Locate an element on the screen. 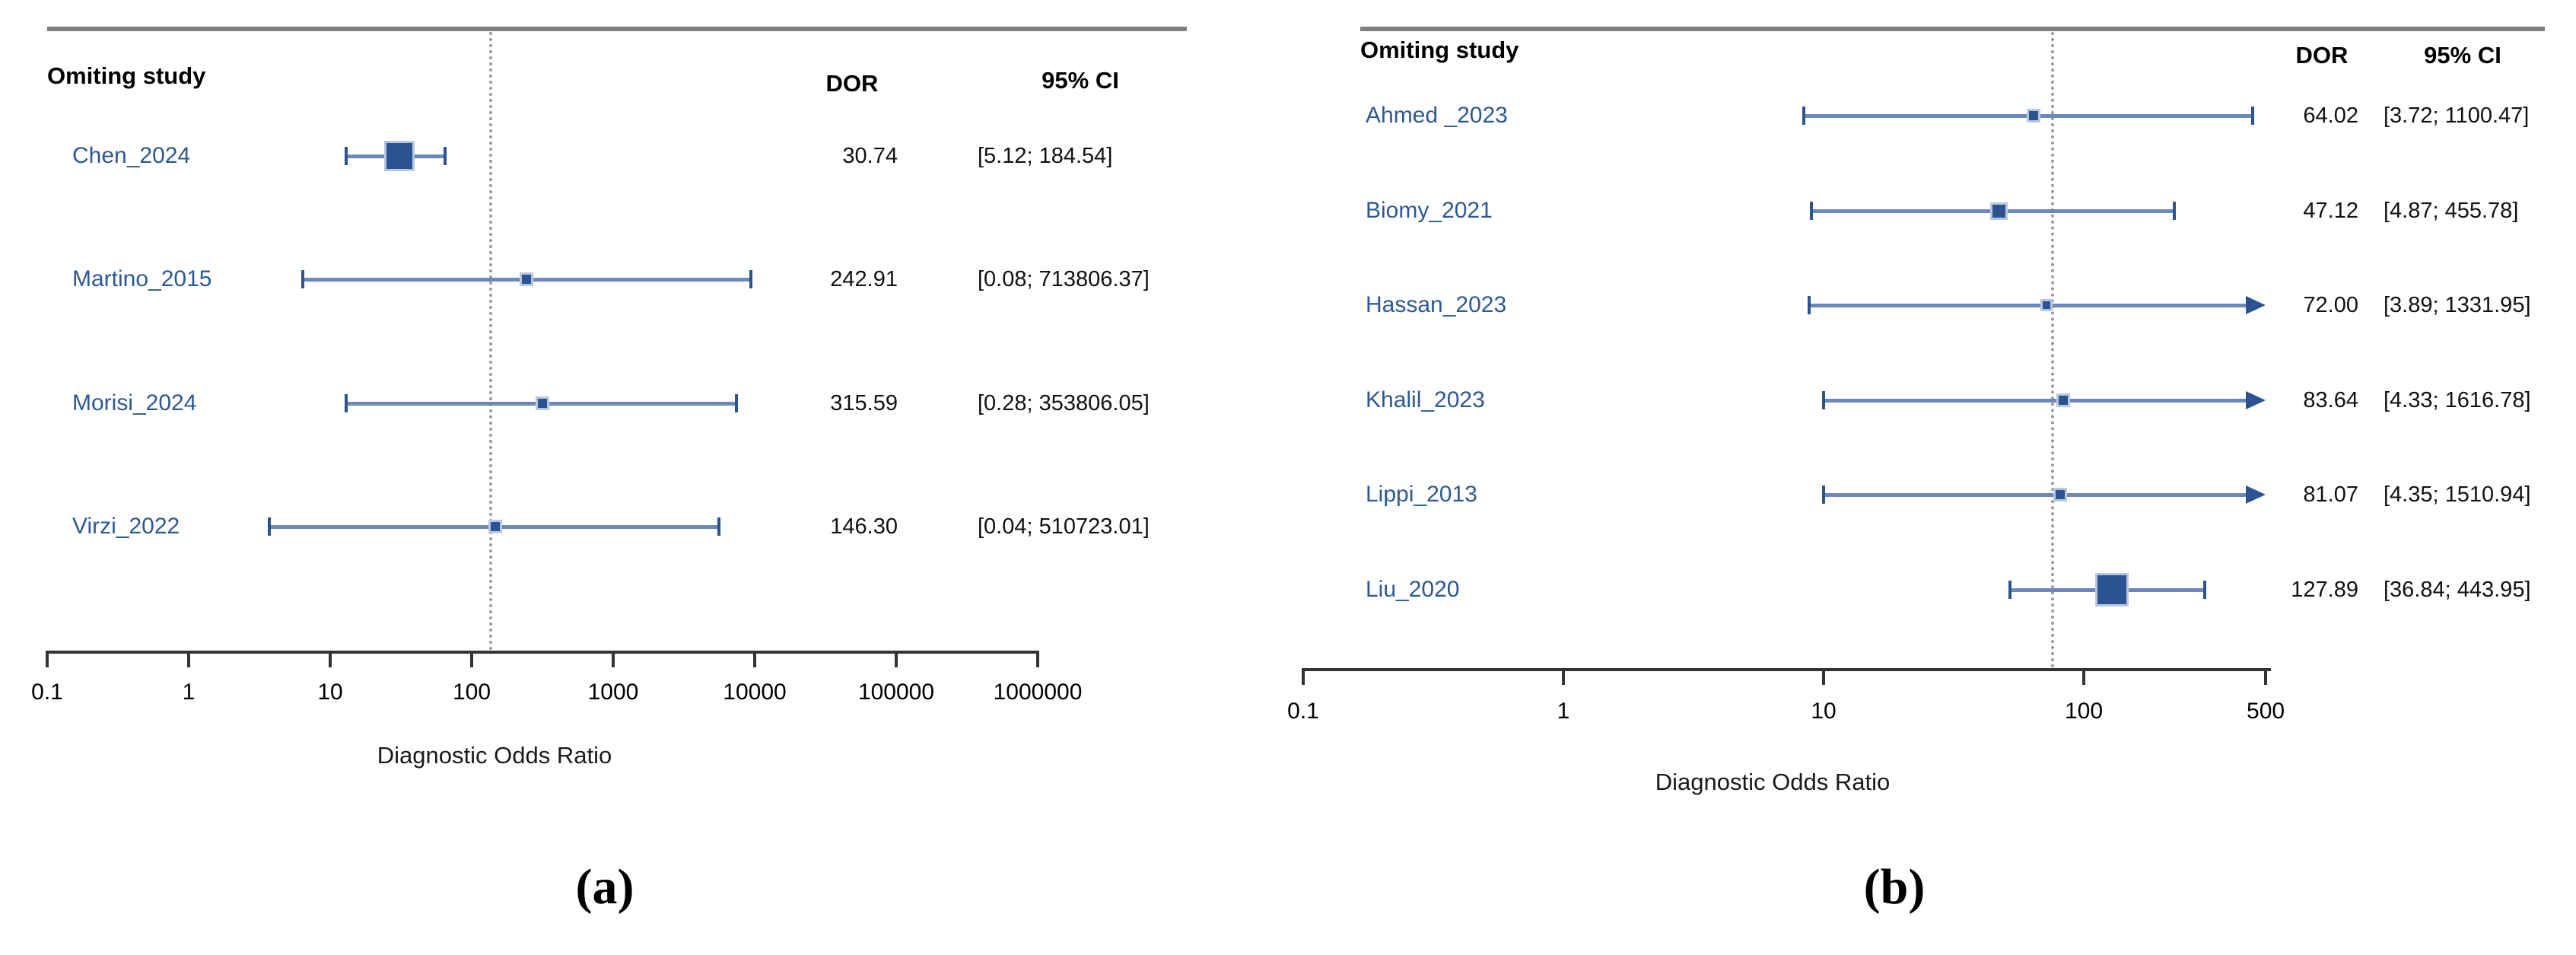 Image resolution: width=2576 pixels, height=955 pixels. ci-value: [0.08; 713806.37] is located at coordinates (1064, 279).